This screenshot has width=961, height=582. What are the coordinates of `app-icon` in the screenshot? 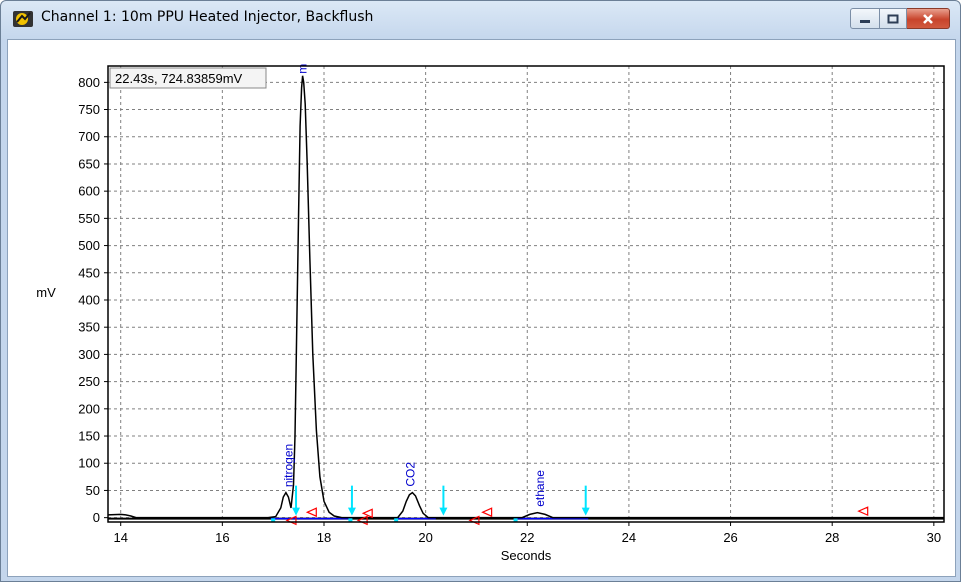 It's located at (23, 19).